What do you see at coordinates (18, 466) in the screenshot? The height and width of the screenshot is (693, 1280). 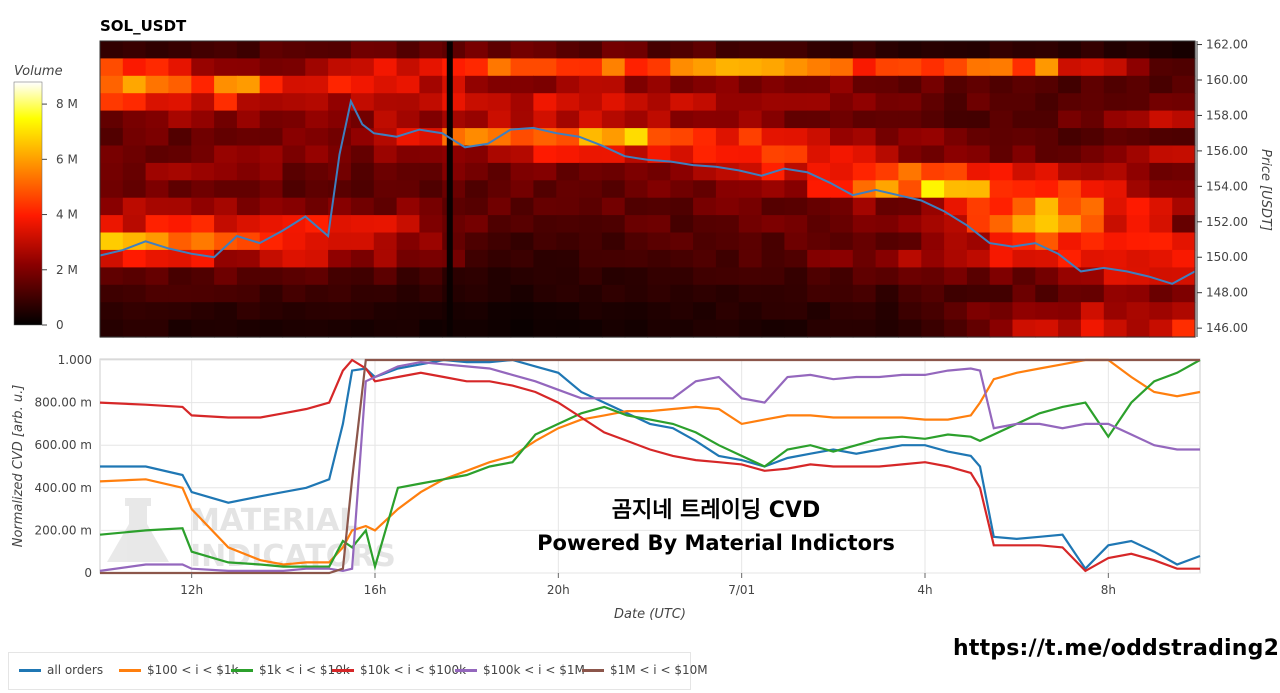 I see `cvd-y-axis-label: Normalized CVD [arb. u.]` at bounding box center [18, 466].